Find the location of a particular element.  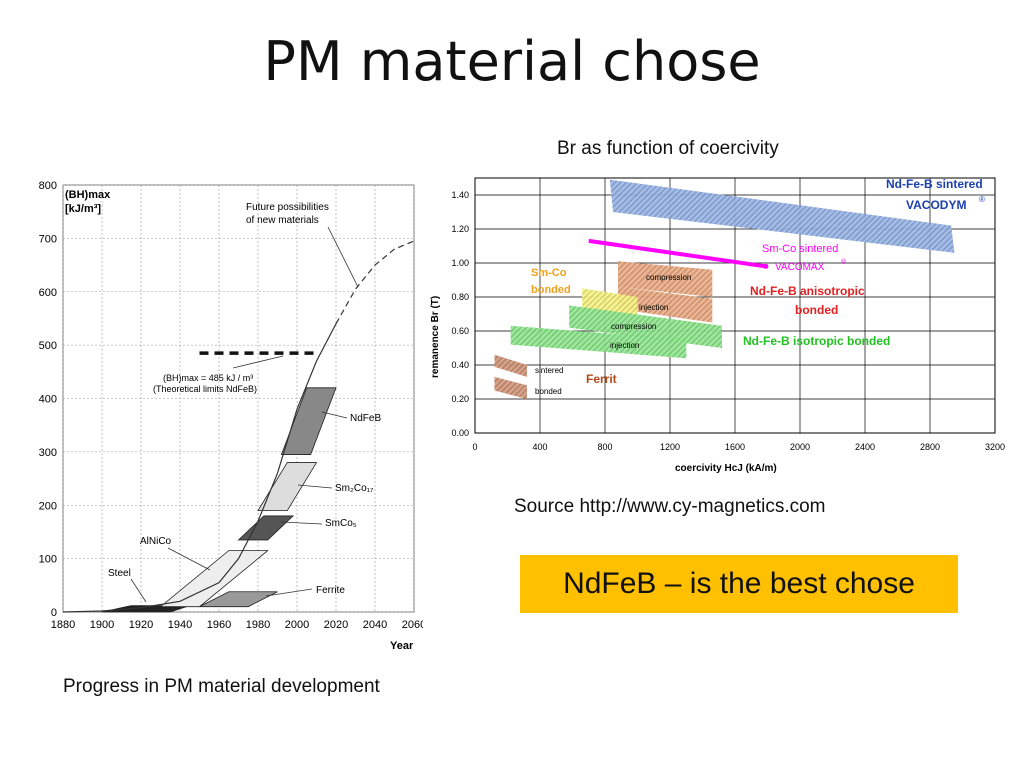

right-y-tick: 0.60 is located at coordinates (460, 331).